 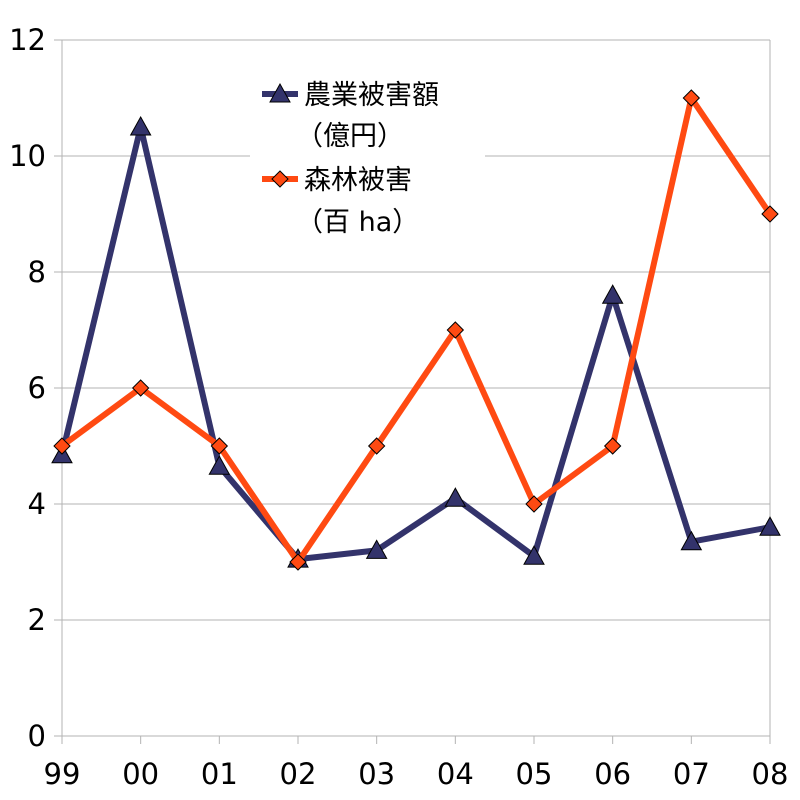 I want to click on x-tick-label-06: 06, so click(x=612, y=774).